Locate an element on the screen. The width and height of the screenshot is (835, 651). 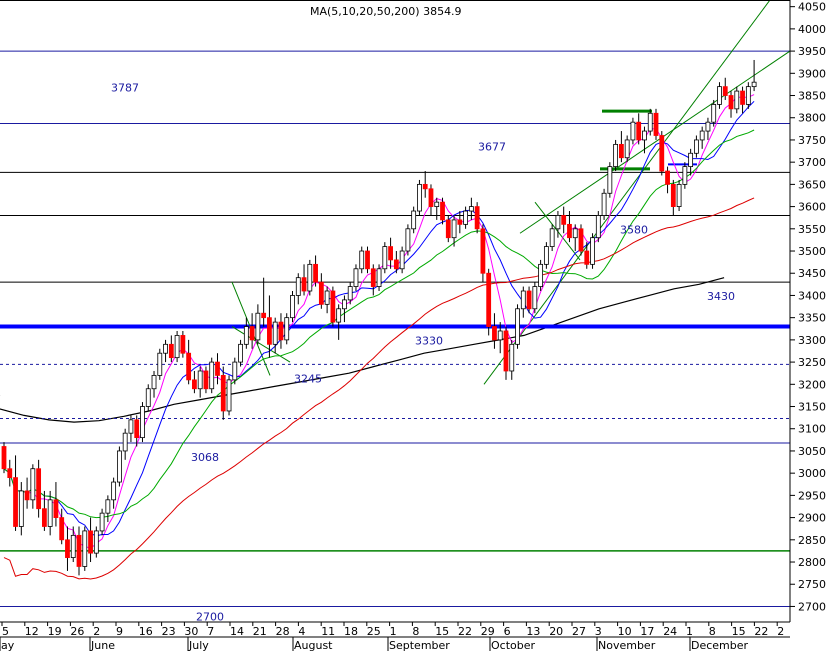
x-tick-label-30: 1 is located at coordinates (689, 631).